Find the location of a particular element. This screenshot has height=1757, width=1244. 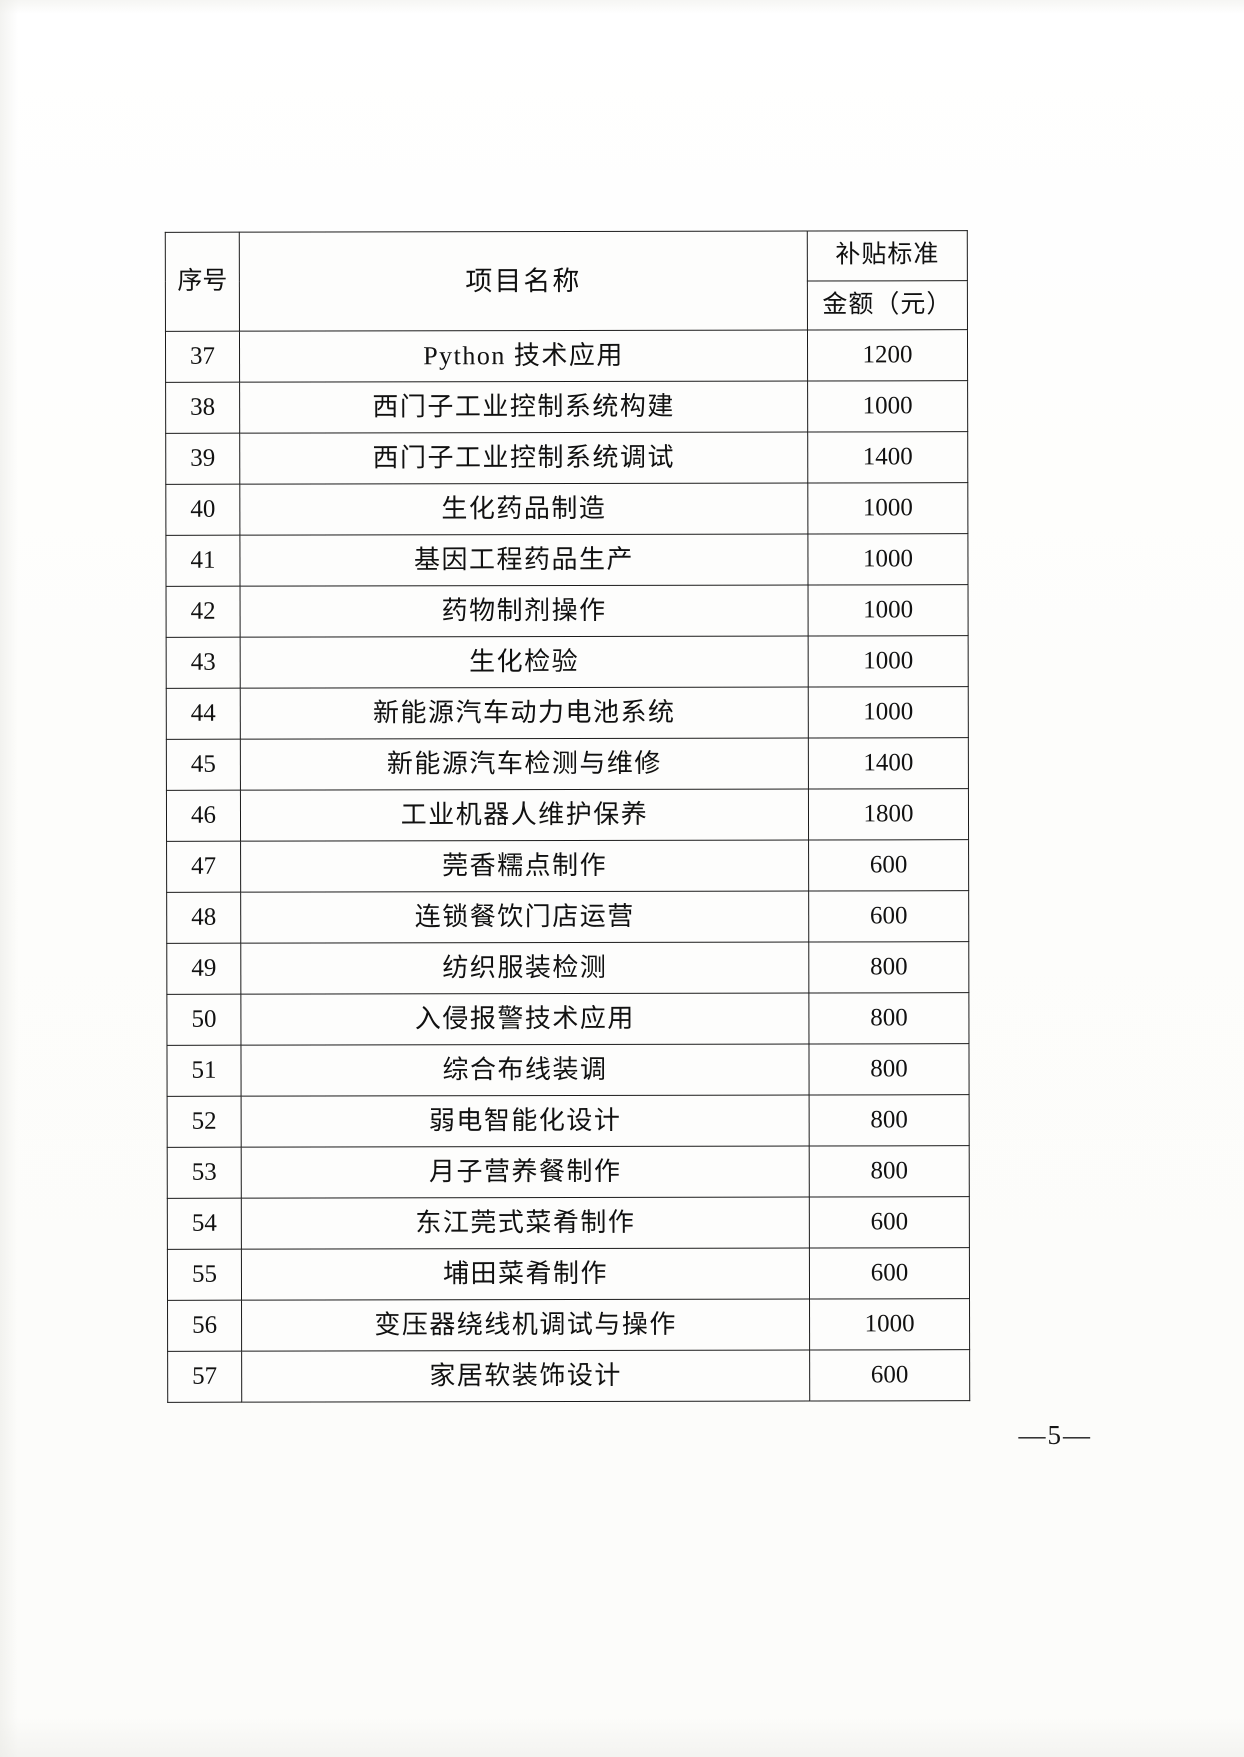

cell-project-name: 药物制剂操作 is located at coordinates (524, 611).